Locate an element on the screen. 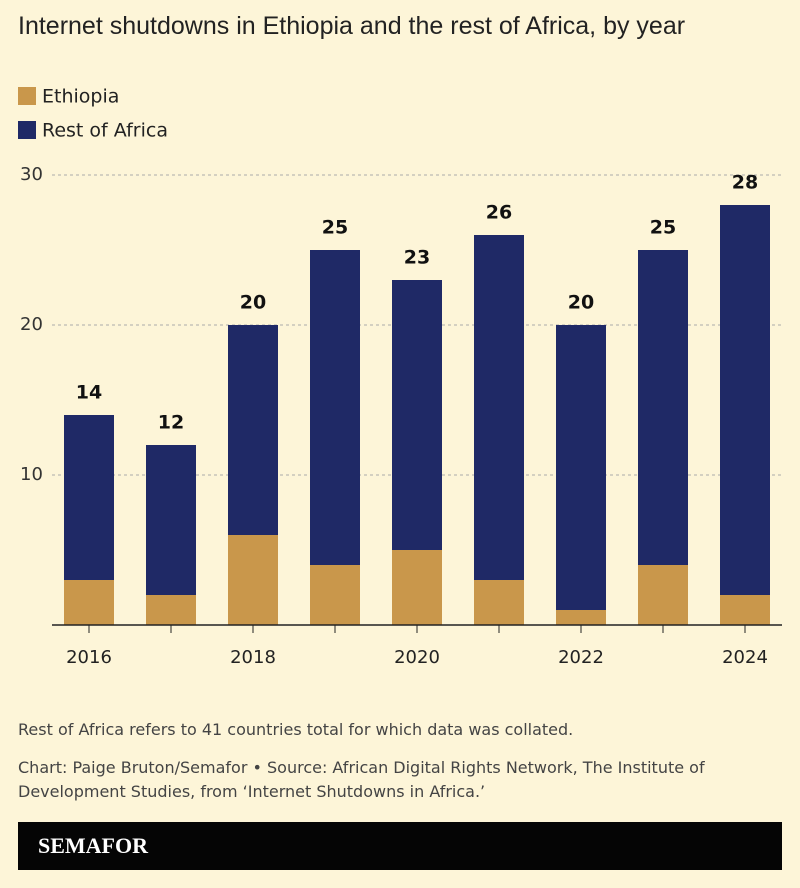  total-label: 12 is located at coordinates (171, 423).